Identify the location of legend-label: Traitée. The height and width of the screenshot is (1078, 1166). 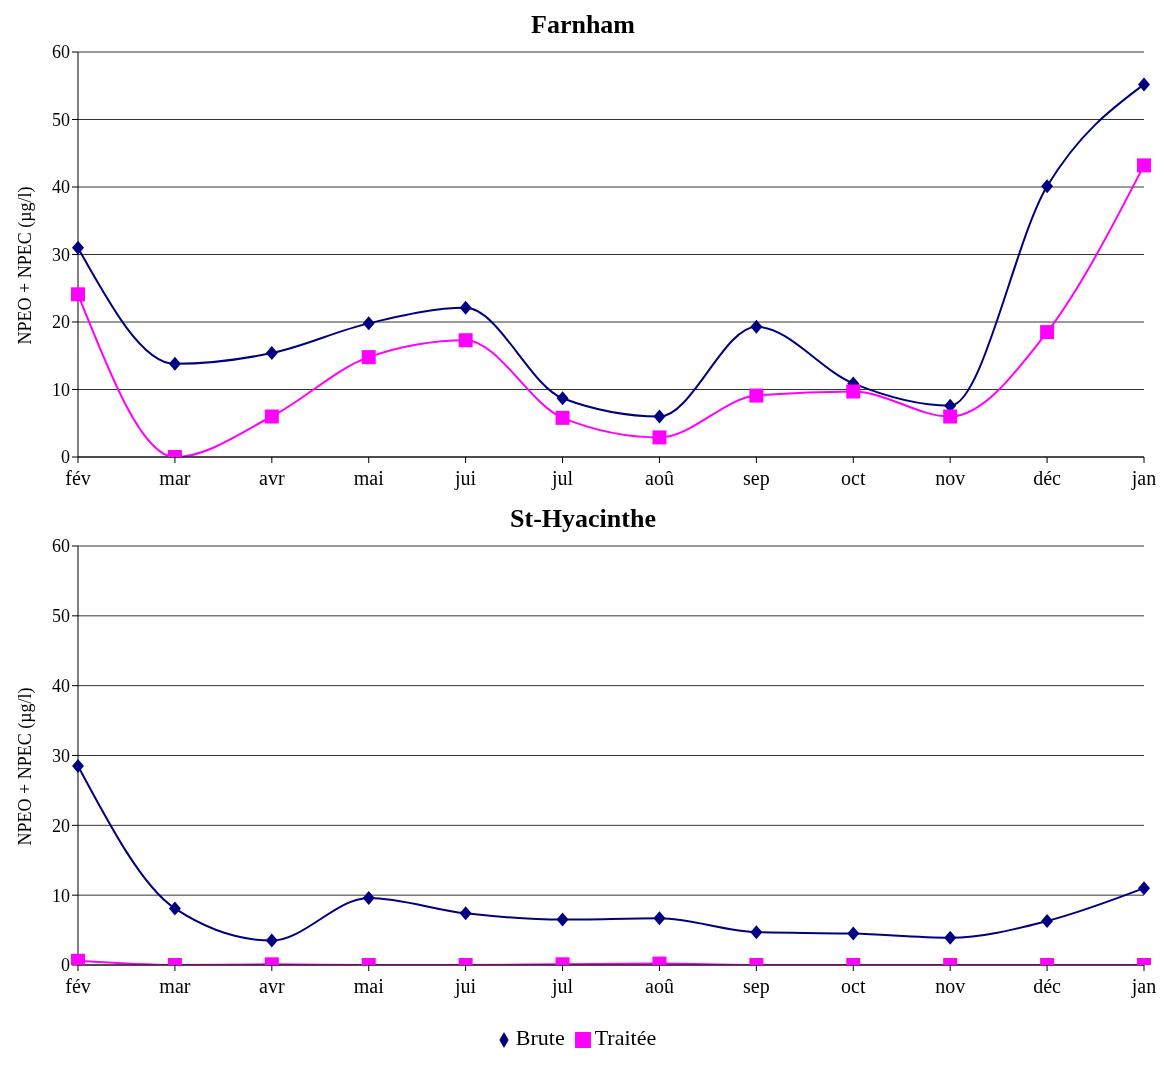
(625, 1037).